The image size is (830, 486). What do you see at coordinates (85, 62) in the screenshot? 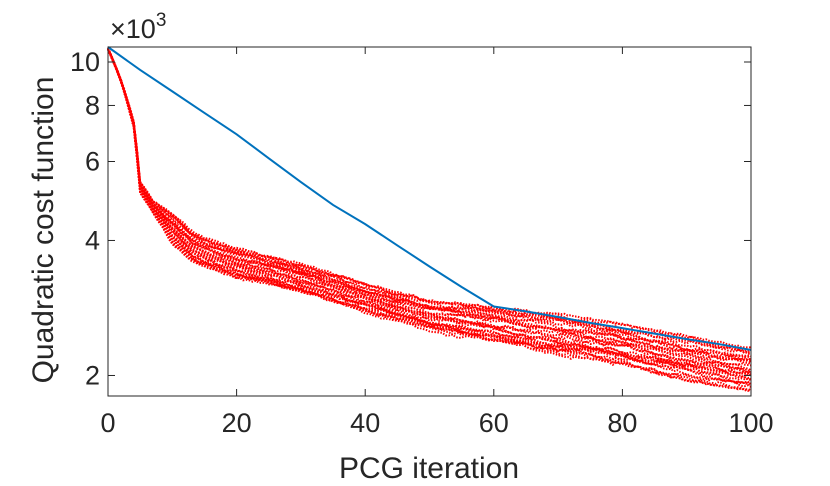
I see `y-tick-label: 10` at bounding box center [85, 62].